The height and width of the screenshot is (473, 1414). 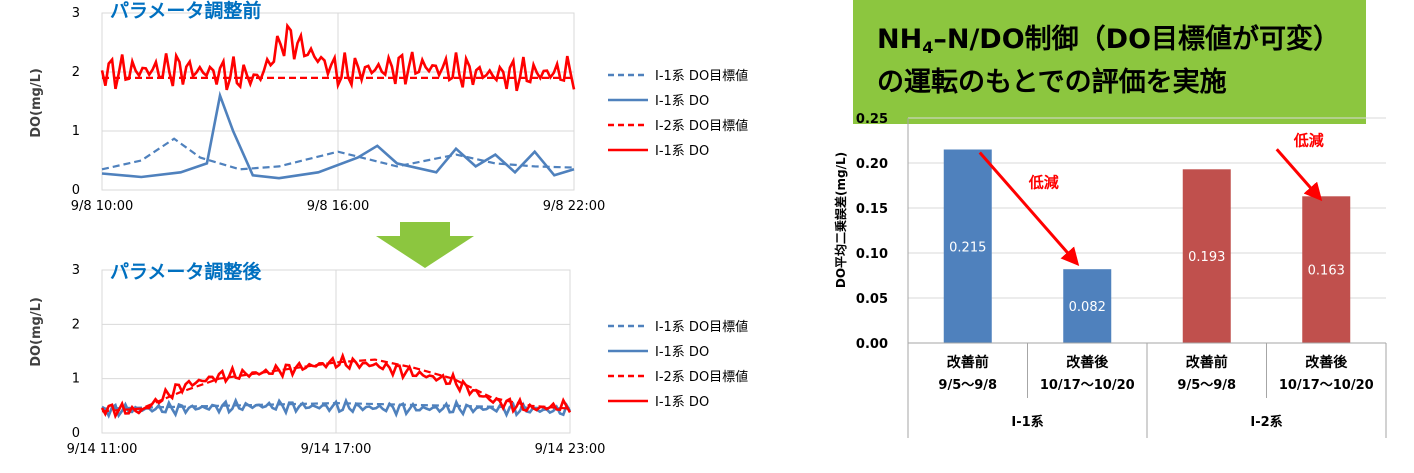 What do you see at coordinates (1266, 422) in the screenshot?
I see `group-label: I-2系` at bounding box center [1266, 422].